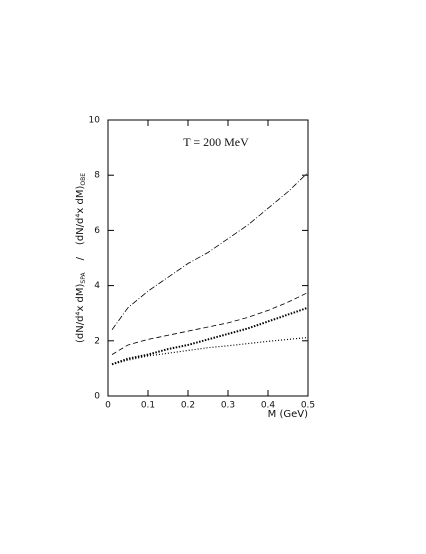 The image size is (426, 554). I want to click on y-tick-label: 0, so click(97, 397).